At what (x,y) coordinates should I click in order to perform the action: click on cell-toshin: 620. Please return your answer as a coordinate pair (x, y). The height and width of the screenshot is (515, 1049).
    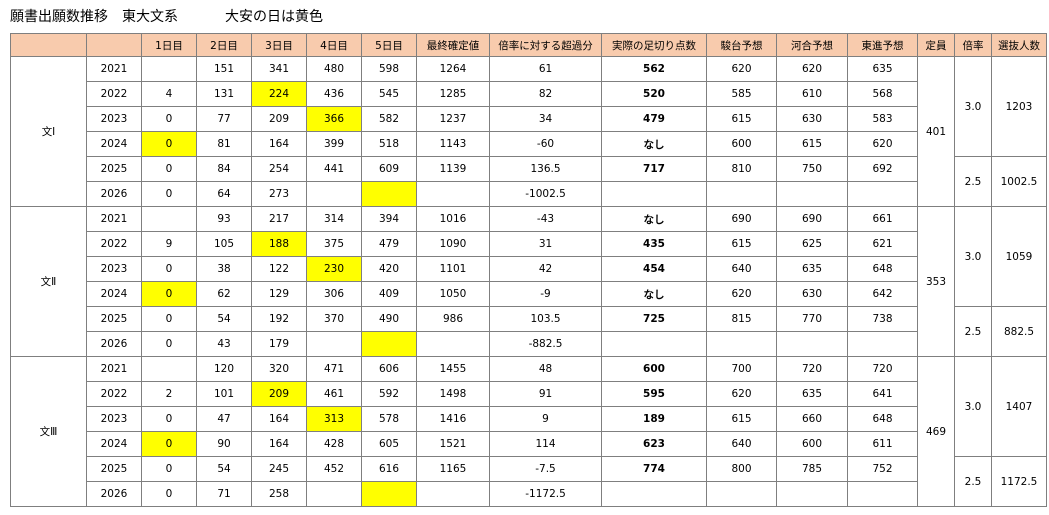
    Looking at the image, I should click on (882, 144).